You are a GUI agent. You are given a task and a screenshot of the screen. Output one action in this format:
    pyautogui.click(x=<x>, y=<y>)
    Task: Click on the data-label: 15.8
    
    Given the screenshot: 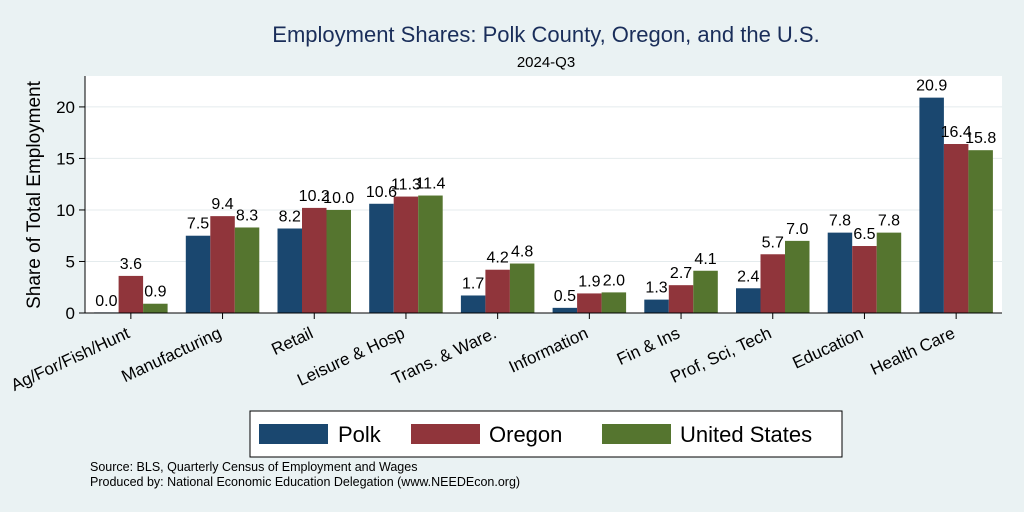 What is the action you would take?
    pyautogui.click(x=980, y=138)
    